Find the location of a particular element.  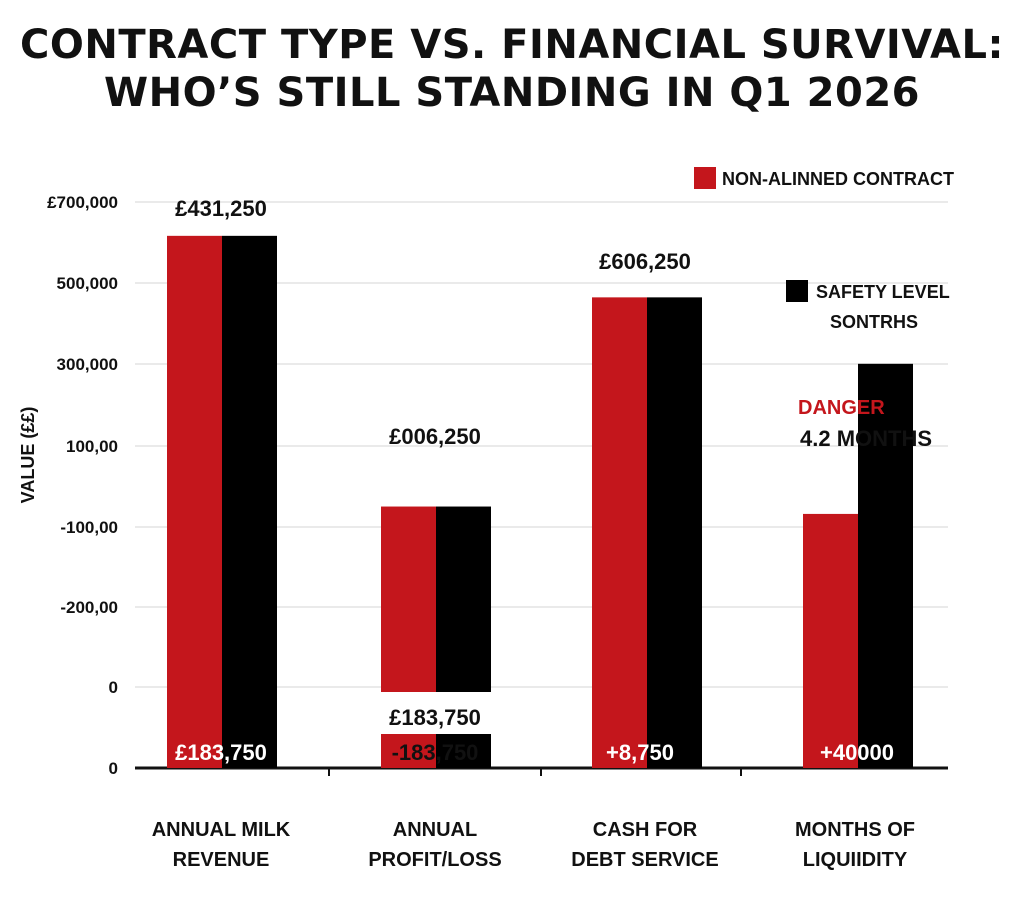

y-tick-label: 100,00 is located at coordinates (92, 446).